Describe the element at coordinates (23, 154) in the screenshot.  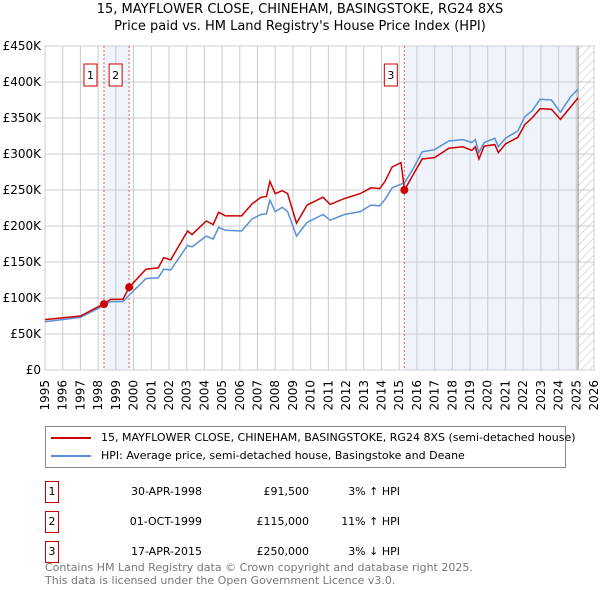
I see `y-tick-label: £300K` at that location.